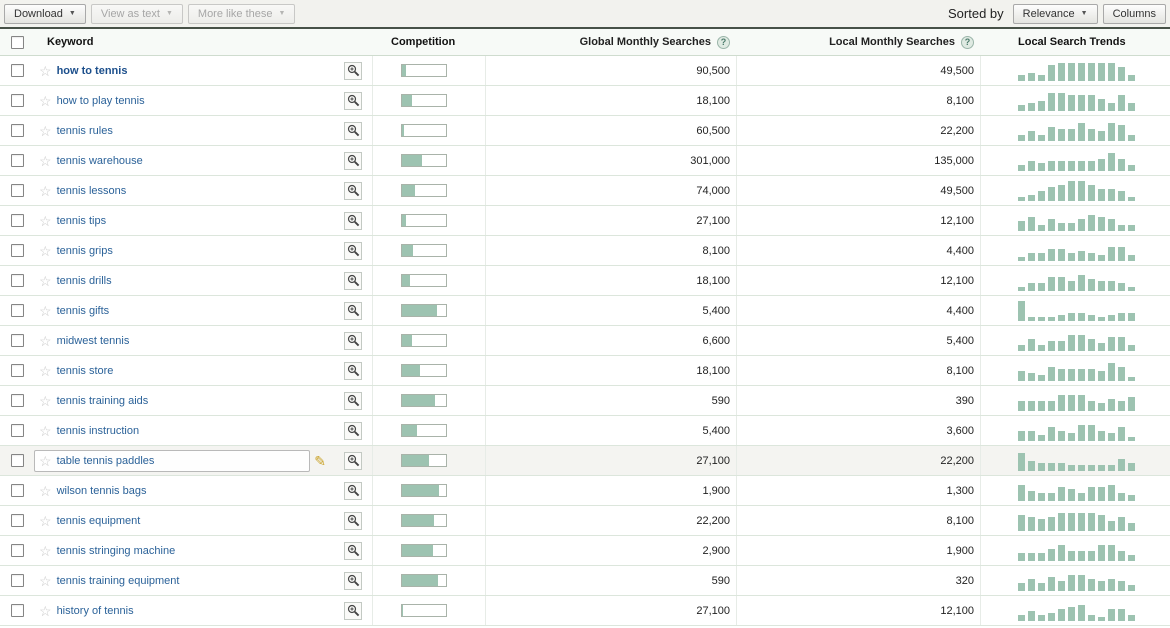  Describe the element at coordinates (81, 220) in the screenshot. I see `keyword-link: tennis tips` at that location.